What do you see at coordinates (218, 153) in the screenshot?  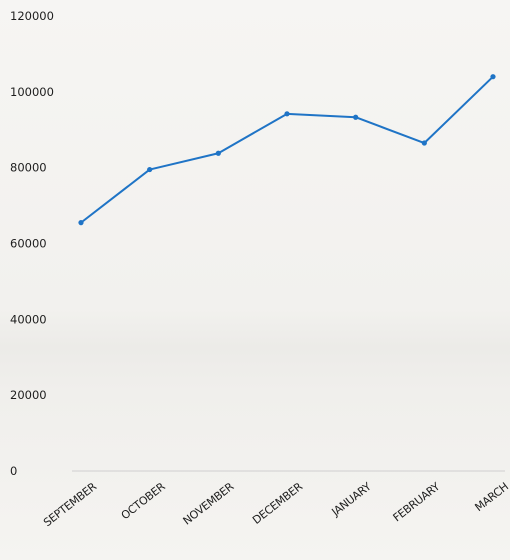 I see `data-point-november` at bounding box center [218, 153].